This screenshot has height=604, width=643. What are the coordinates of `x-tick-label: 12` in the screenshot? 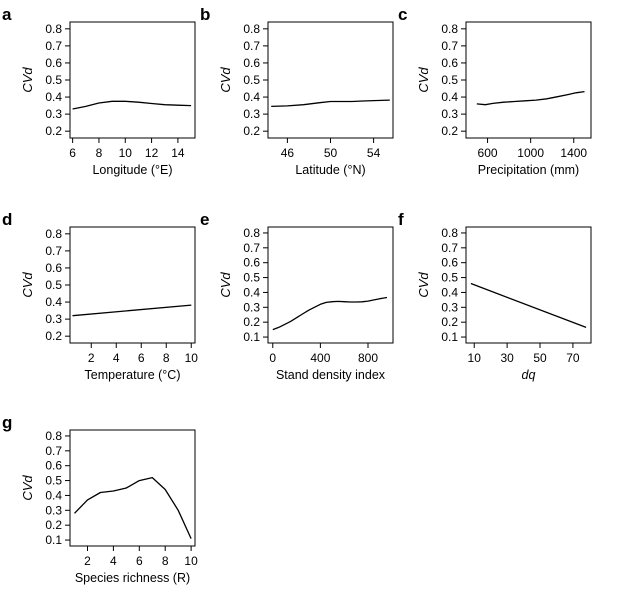 It's located at (152, 153).